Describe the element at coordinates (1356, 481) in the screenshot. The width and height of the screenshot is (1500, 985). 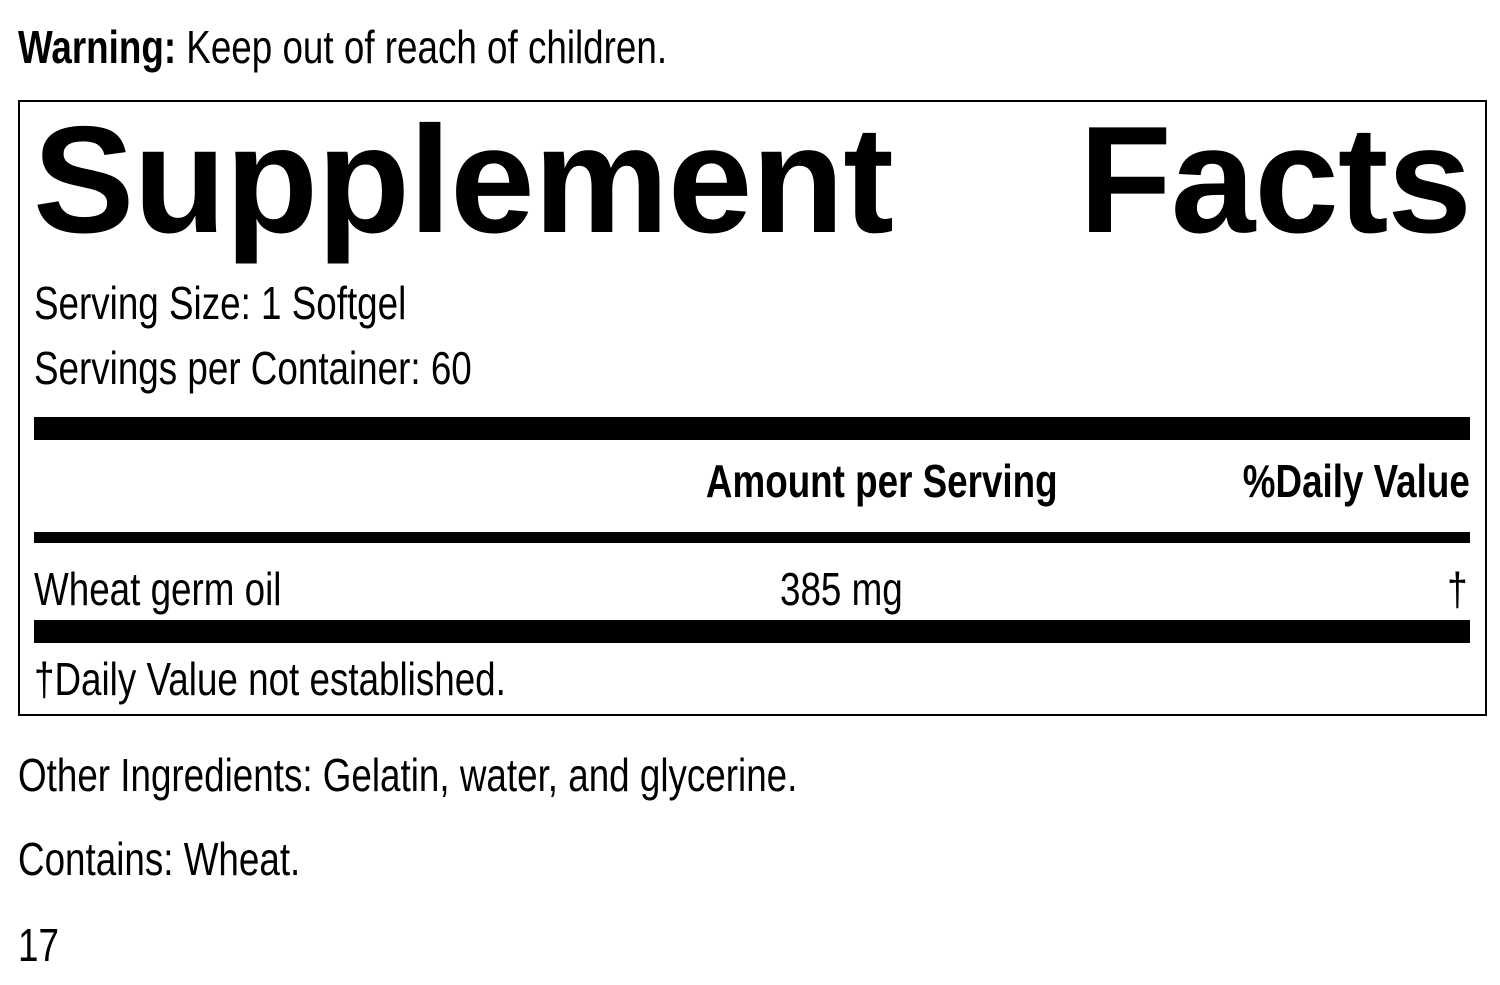
I see `daily-value-header: %Daily Value` at that location.